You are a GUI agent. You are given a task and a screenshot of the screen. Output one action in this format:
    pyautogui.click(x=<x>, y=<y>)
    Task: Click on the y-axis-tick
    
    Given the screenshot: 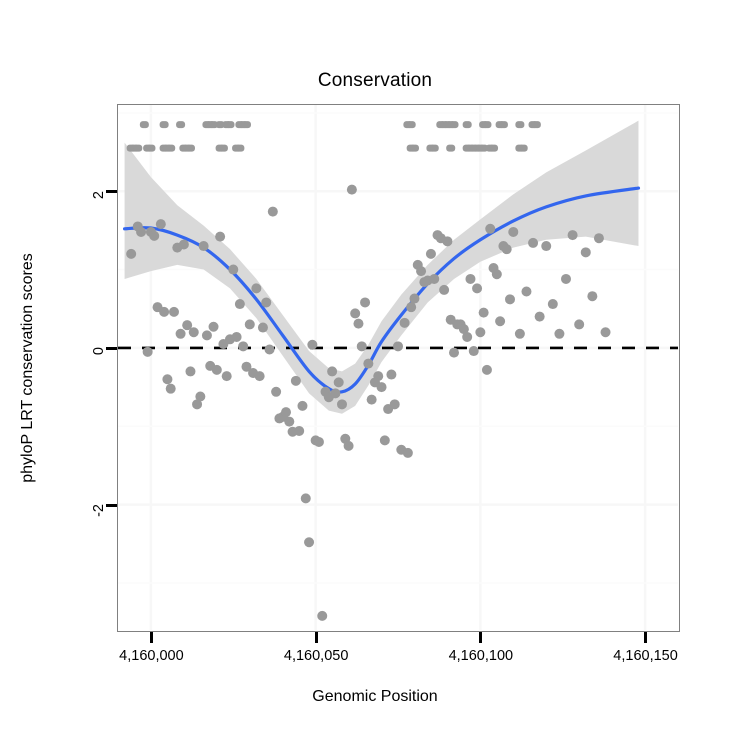 What is the action you would take?
    pyautogui.click(x=111, y=192)
    